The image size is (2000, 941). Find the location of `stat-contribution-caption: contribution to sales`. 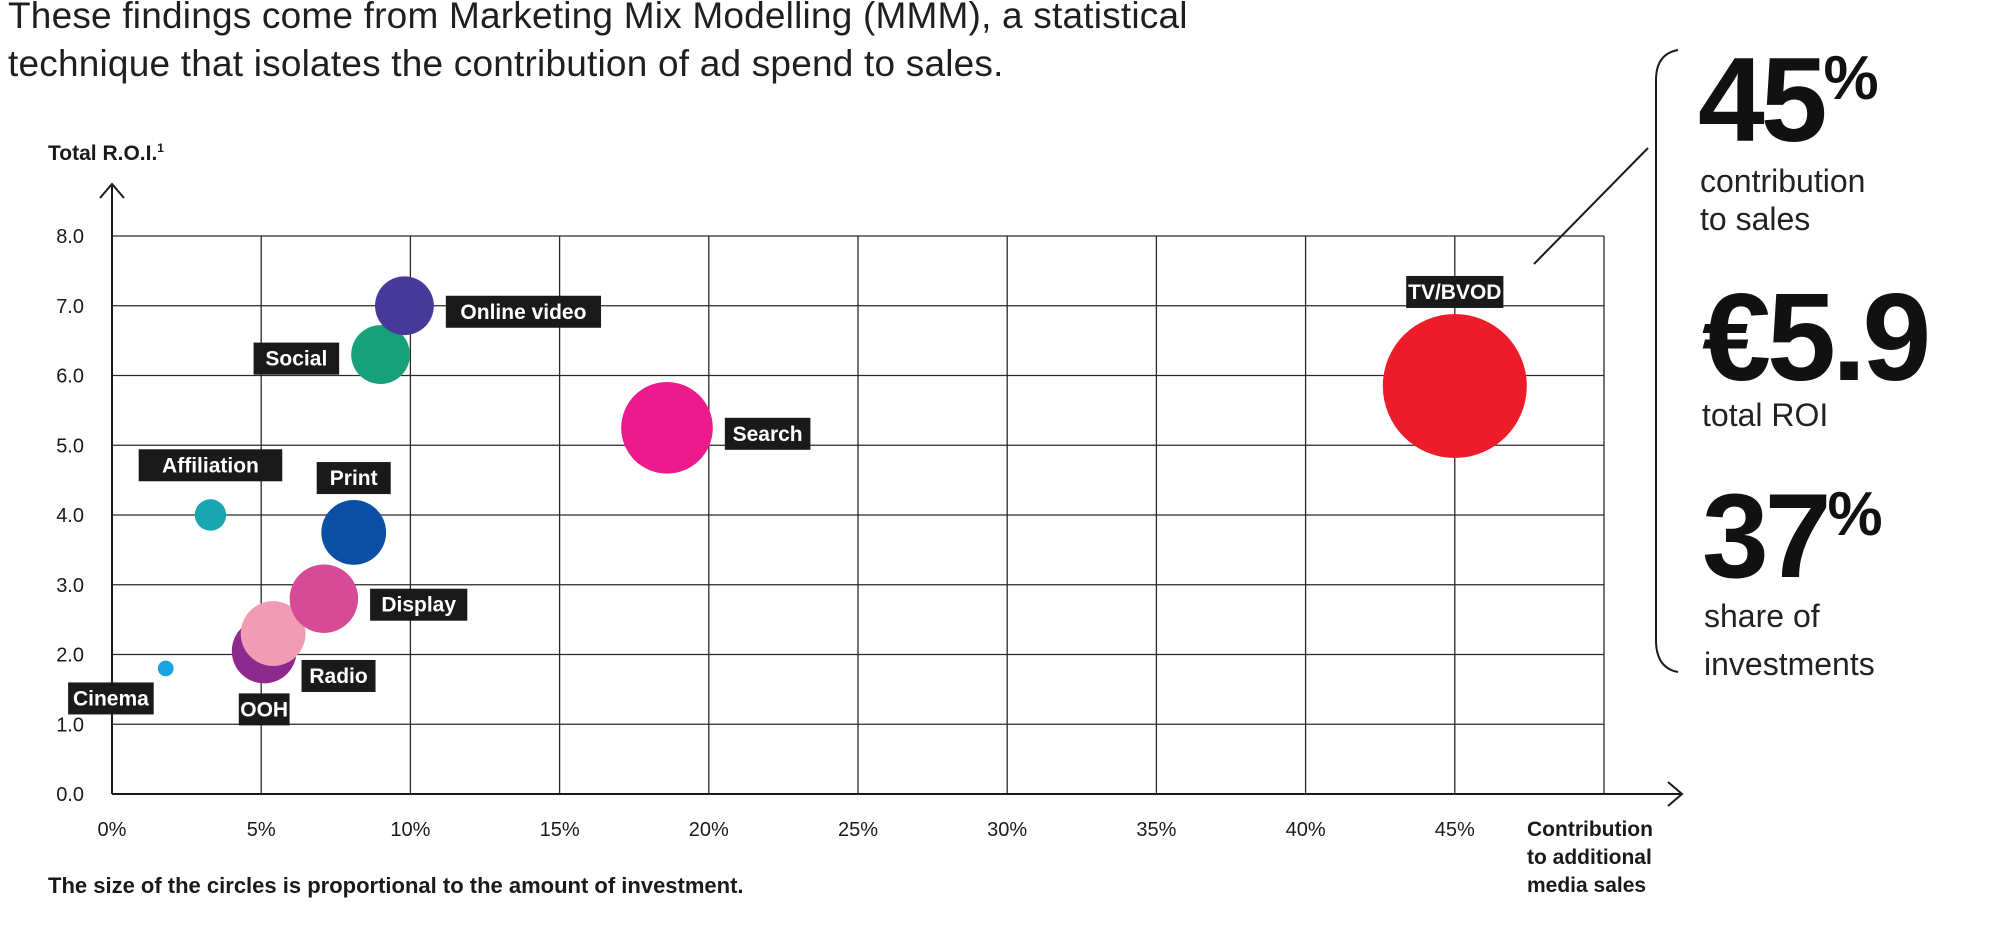

stat-contribution-caption: contribution to sales is located at coordinates (1783, 200).